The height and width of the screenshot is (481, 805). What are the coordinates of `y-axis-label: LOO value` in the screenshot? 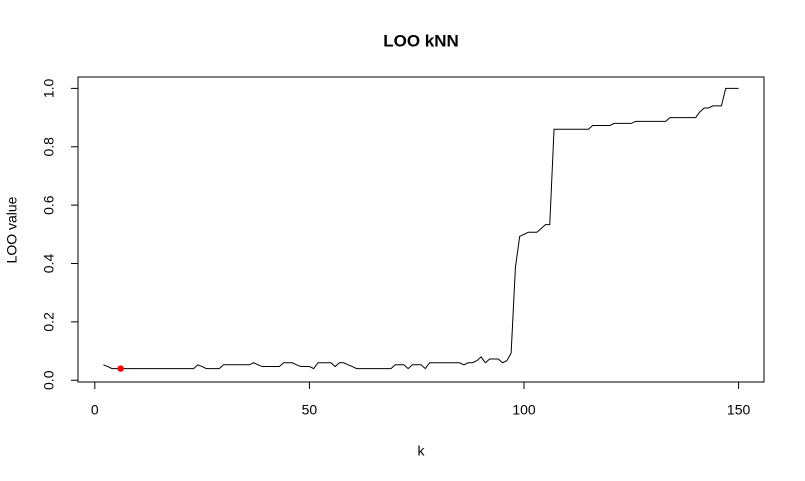 It's located at (12, 229).